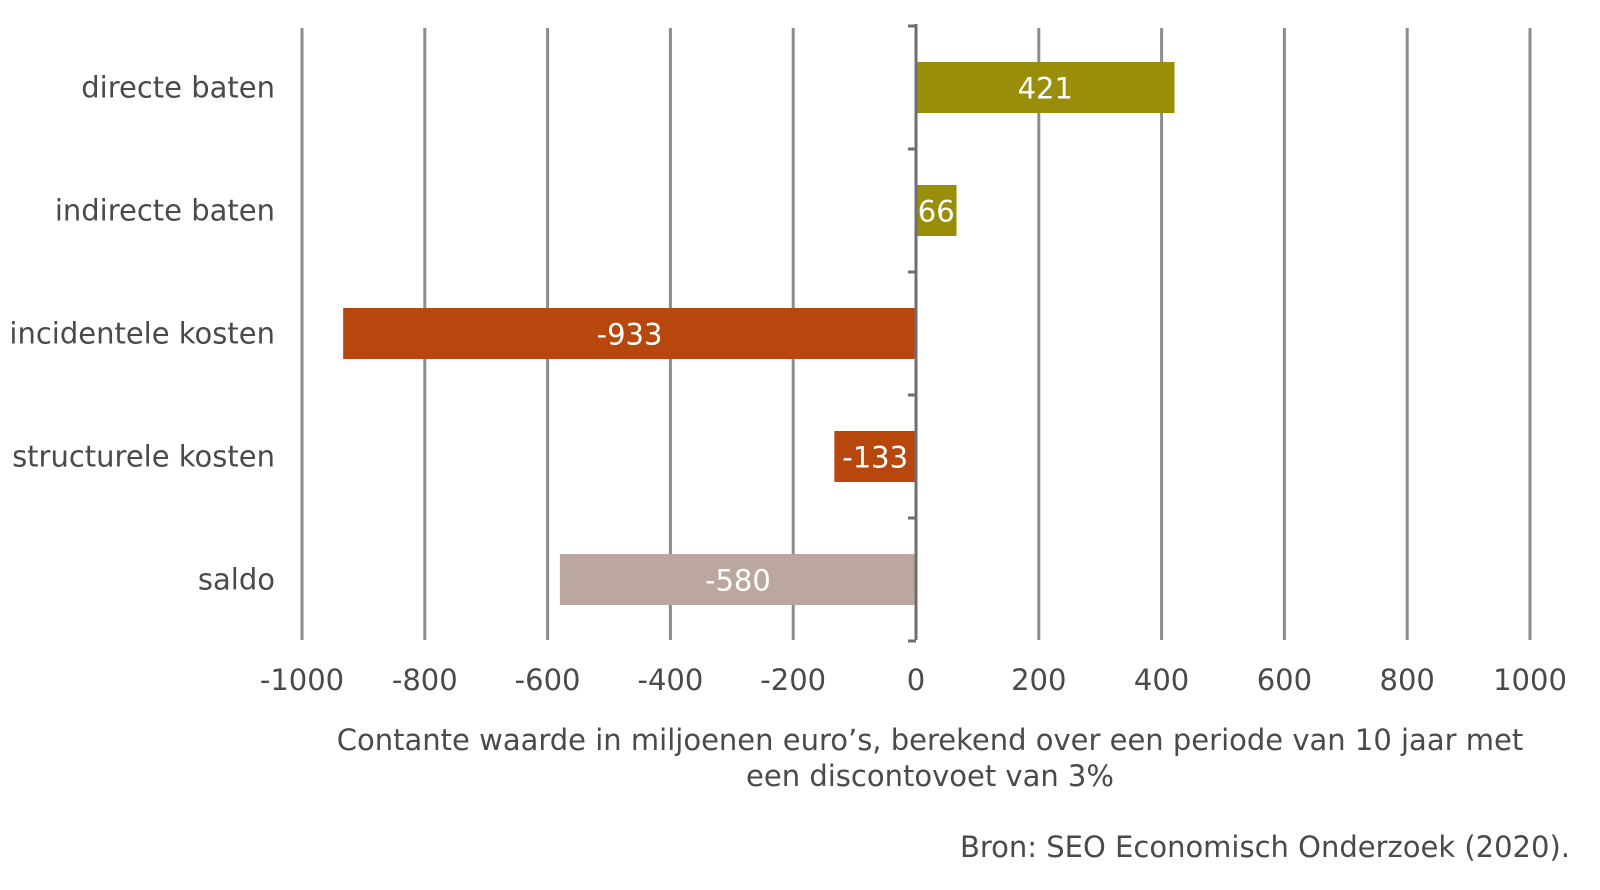  I want to click on tick-label: 0, so click(916, 680).